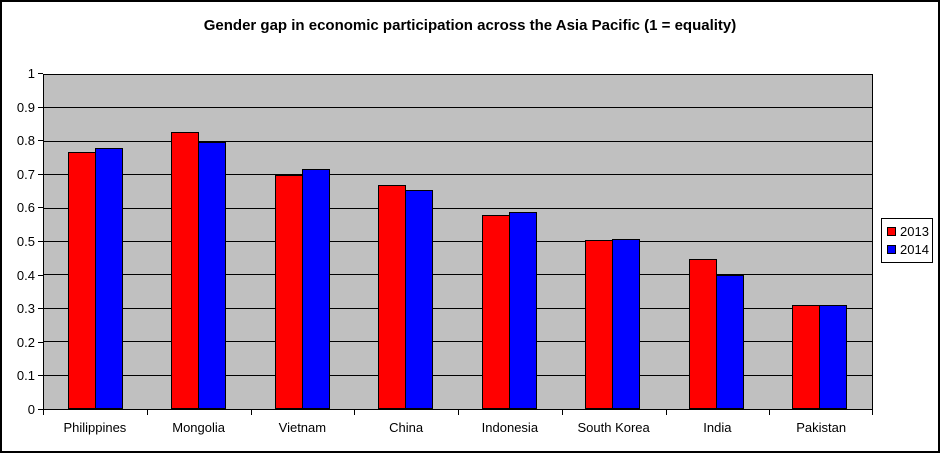 The height and width of the screenshot is (453, 940). What do you see at coordinates (821, 427) in the screenshot?
I see `x-category-label: Pakistan` at bounding box center [821, 427].